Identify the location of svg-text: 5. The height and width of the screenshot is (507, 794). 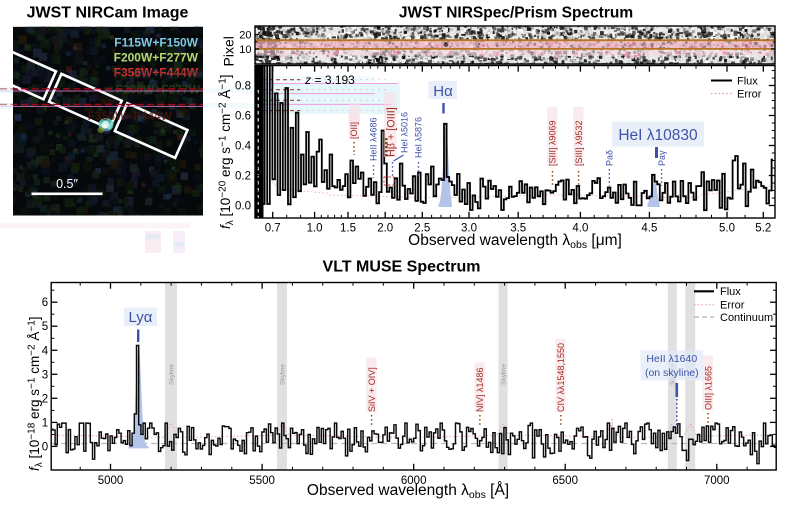
(45, 327).